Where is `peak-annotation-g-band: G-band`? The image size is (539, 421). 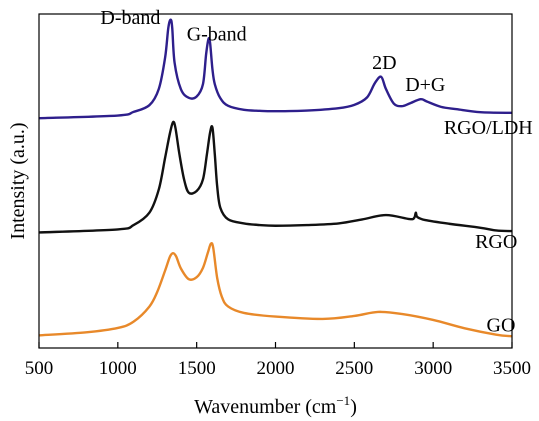
peak-annotation-g-band: G-band is located at coordinates (217, 35).